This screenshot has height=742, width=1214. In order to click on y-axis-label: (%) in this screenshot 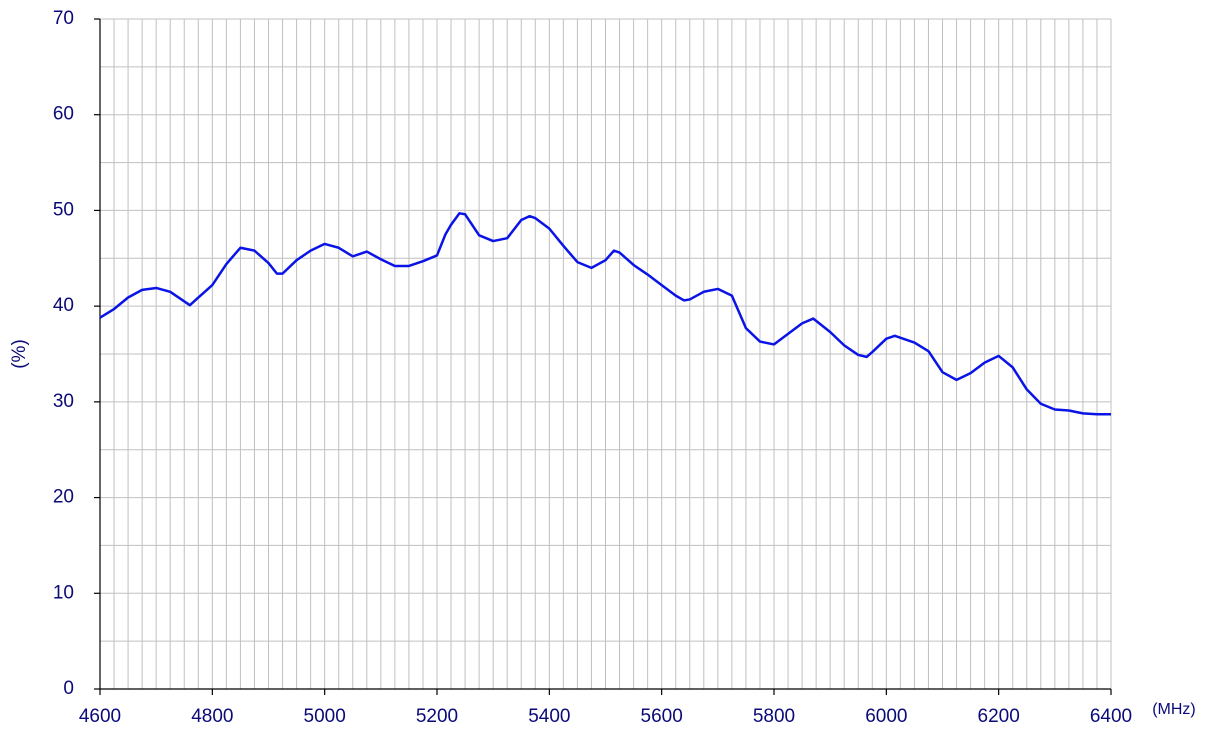, I will do `click(19, 354)`.